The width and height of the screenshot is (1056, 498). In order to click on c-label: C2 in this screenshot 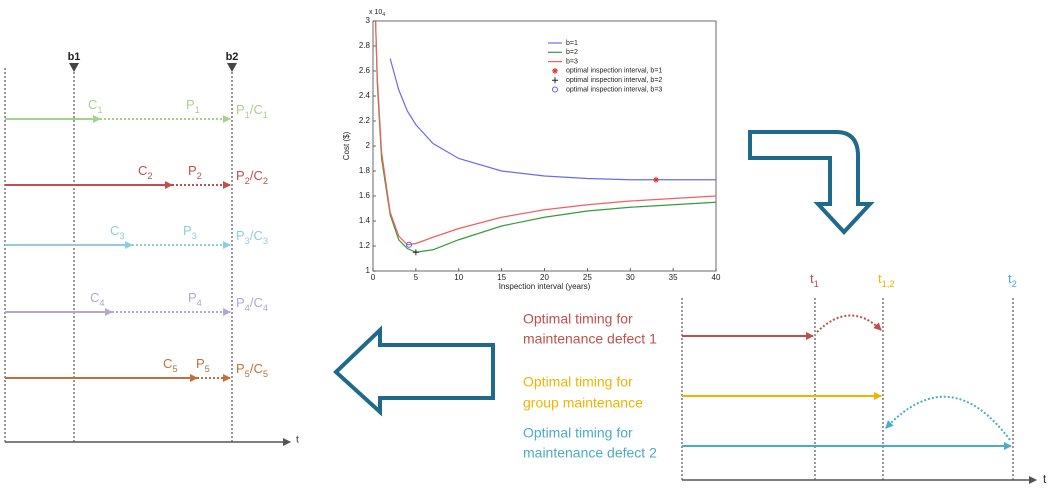, I will do `click(145, 172)`.